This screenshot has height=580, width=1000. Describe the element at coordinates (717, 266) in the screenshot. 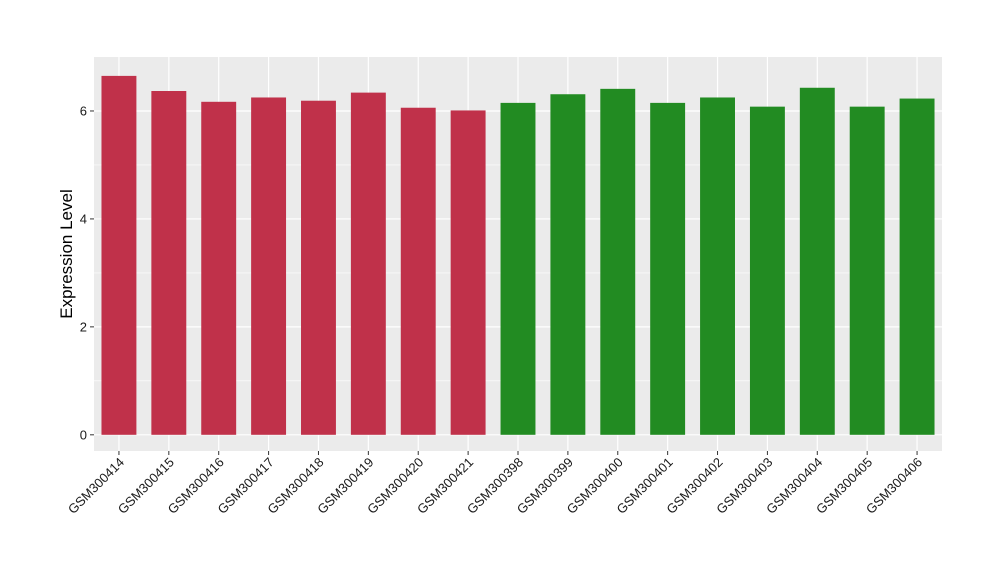

I see `bar-GSM300402` at that location.